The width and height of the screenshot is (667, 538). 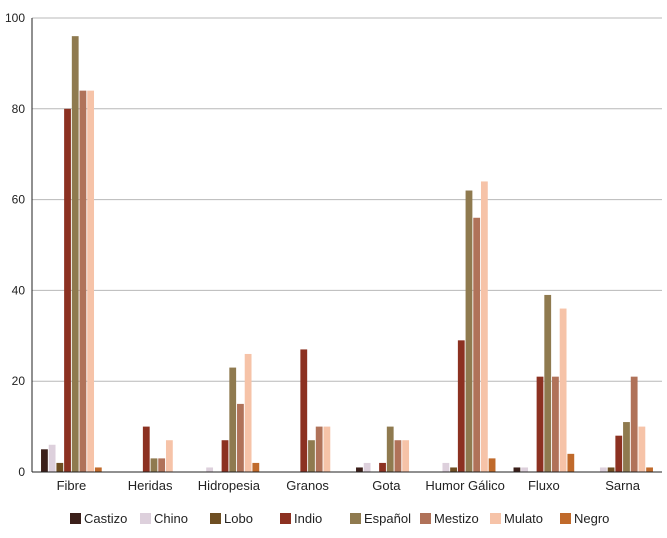 What do you see at coordinates (622, 485) in the screenshot?
I see `x-category-label: Sarna` at bounding box center [622, 485].